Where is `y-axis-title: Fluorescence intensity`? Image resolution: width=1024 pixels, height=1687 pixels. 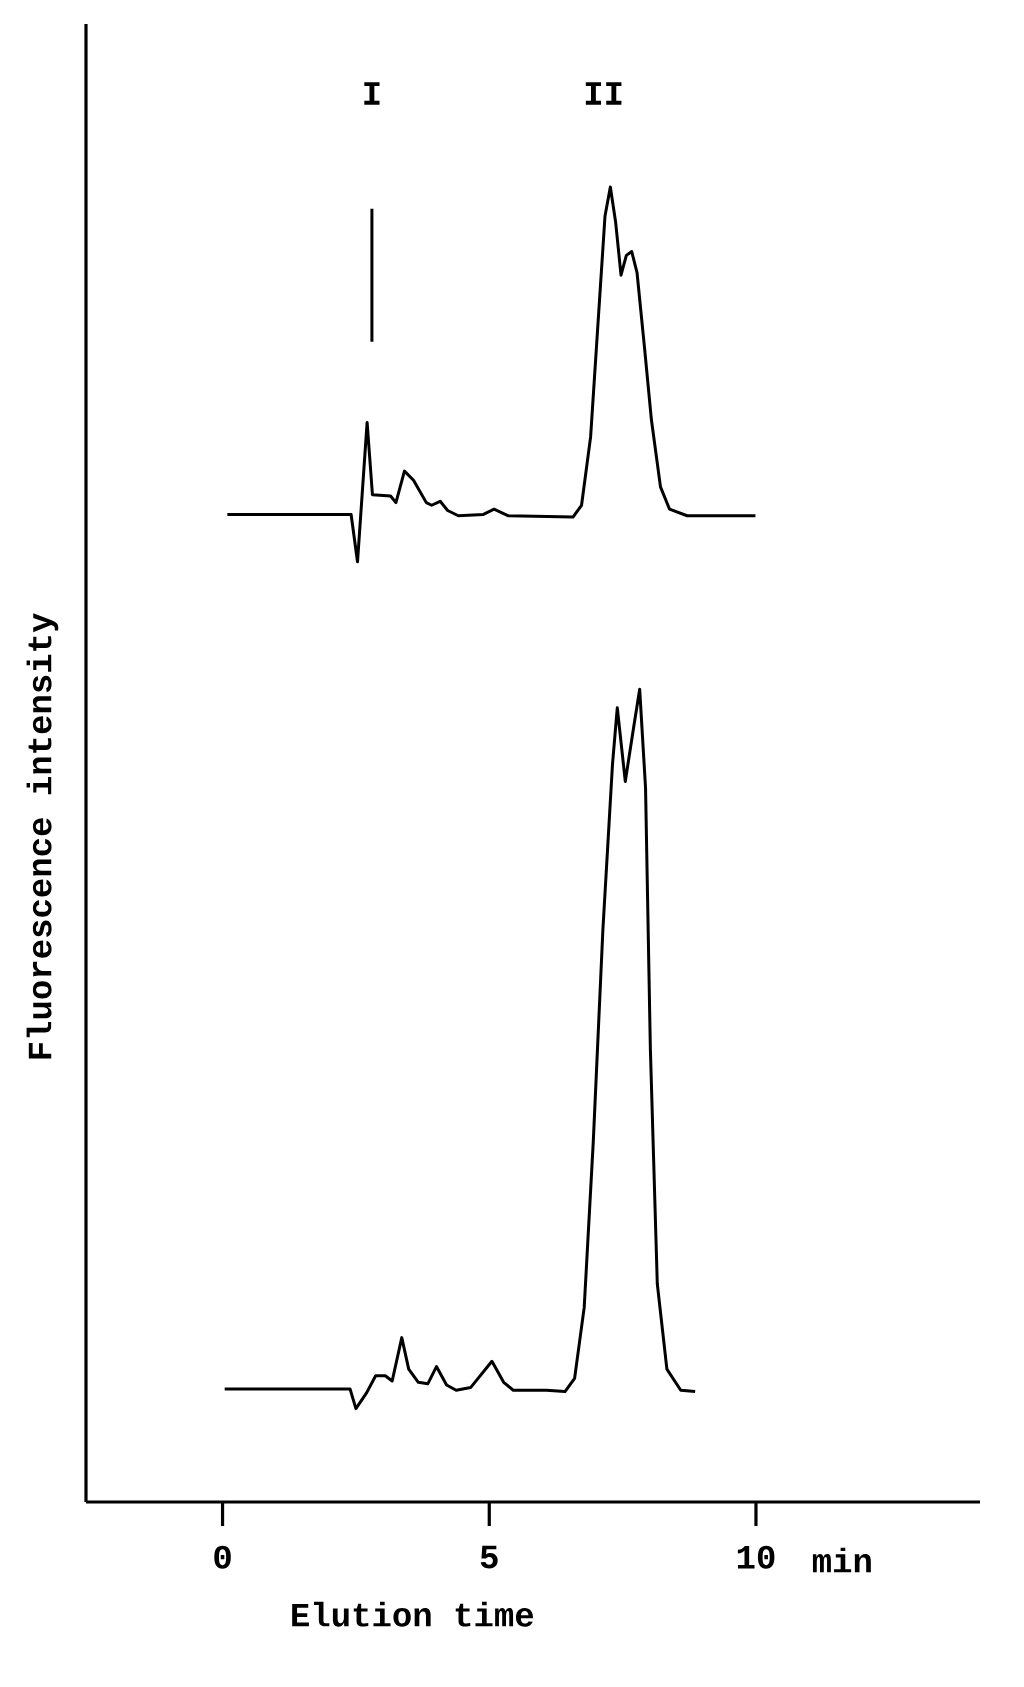 y-axis-title: Fluorescence intensity is located at coordinates (42, 836).